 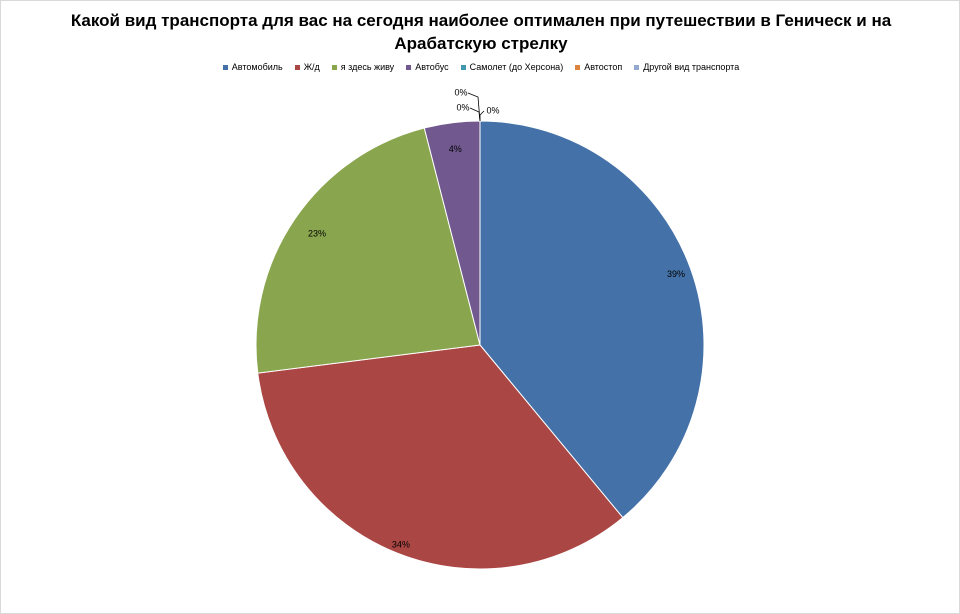 I want to click on data-label: 23%, so click(x=317, y=234).